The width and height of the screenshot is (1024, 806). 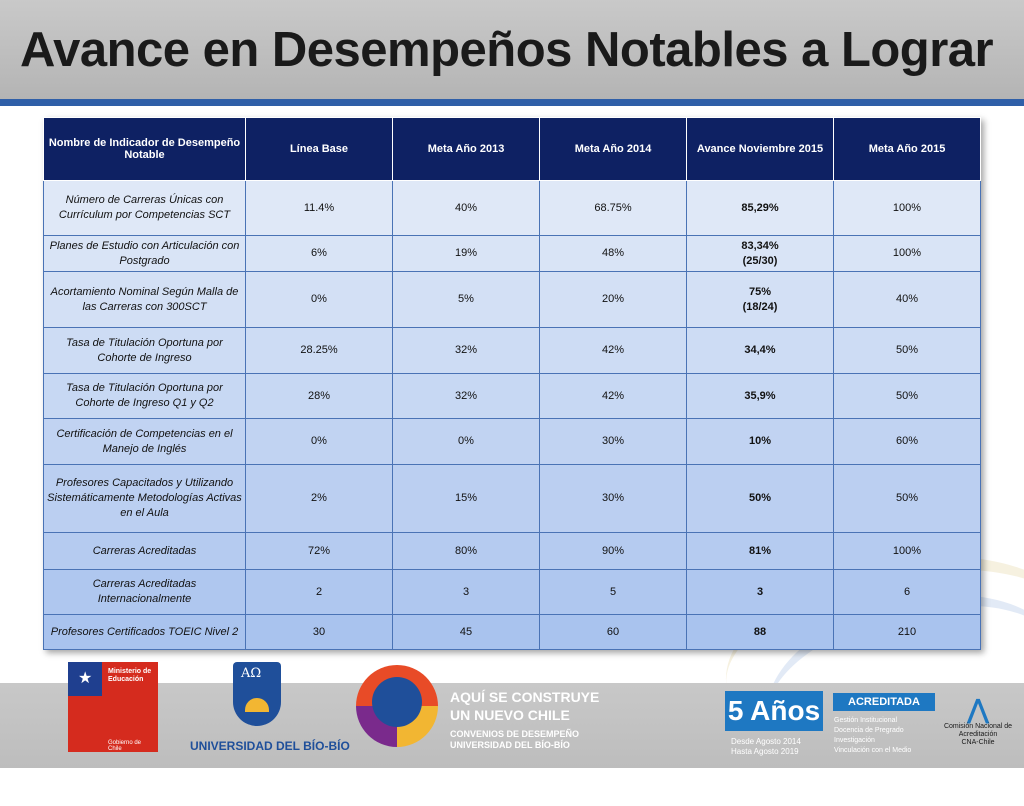 I want to click on sun-icon, so click(x=257, y=705).